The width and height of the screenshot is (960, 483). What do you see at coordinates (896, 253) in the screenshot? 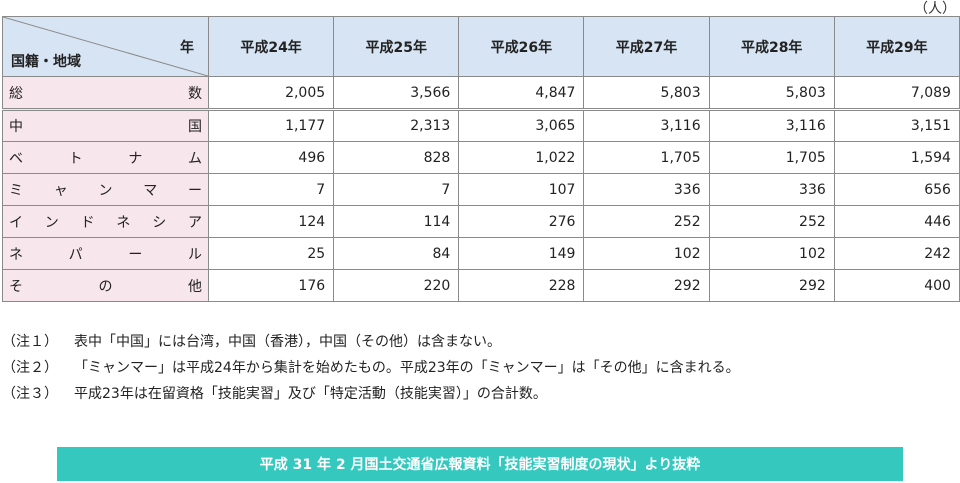
I see `value-cell: 242` at bounding box center [896, 253].